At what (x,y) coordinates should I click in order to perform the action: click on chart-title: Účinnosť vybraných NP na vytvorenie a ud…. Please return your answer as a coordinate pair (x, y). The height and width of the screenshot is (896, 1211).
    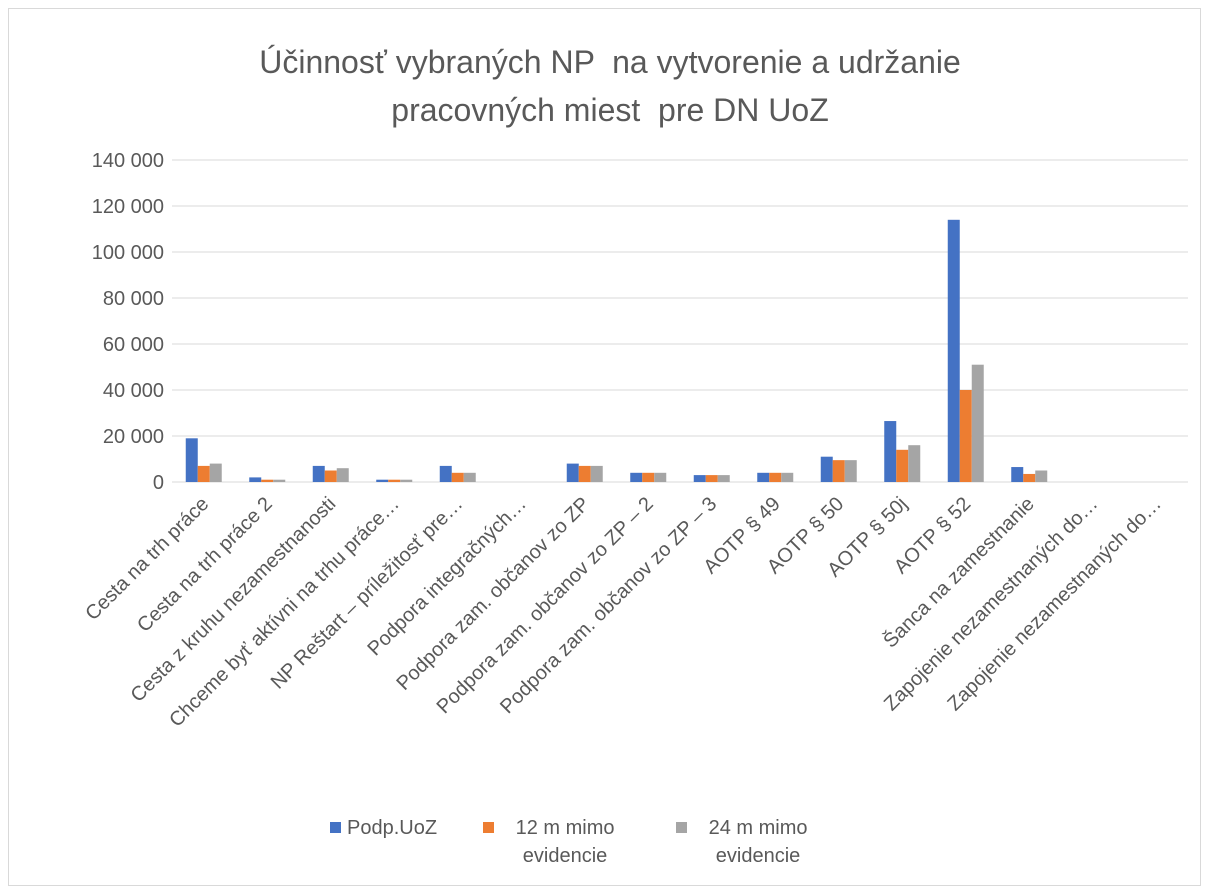
    Looking at the image, I should click on (614, 86).